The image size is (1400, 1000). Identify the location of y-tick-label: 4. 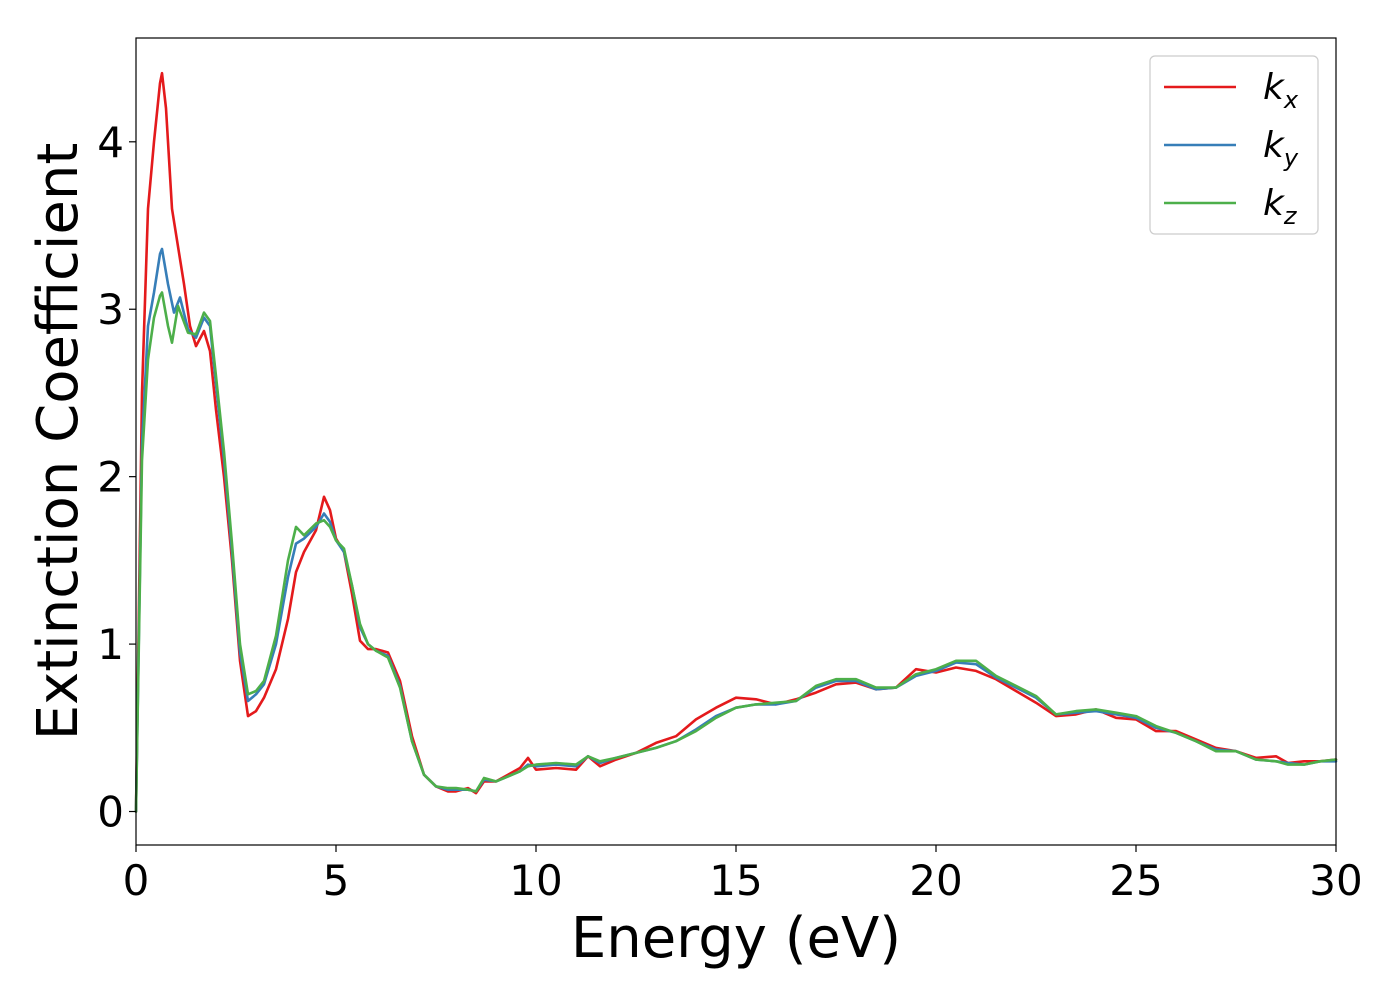
(110, 142).